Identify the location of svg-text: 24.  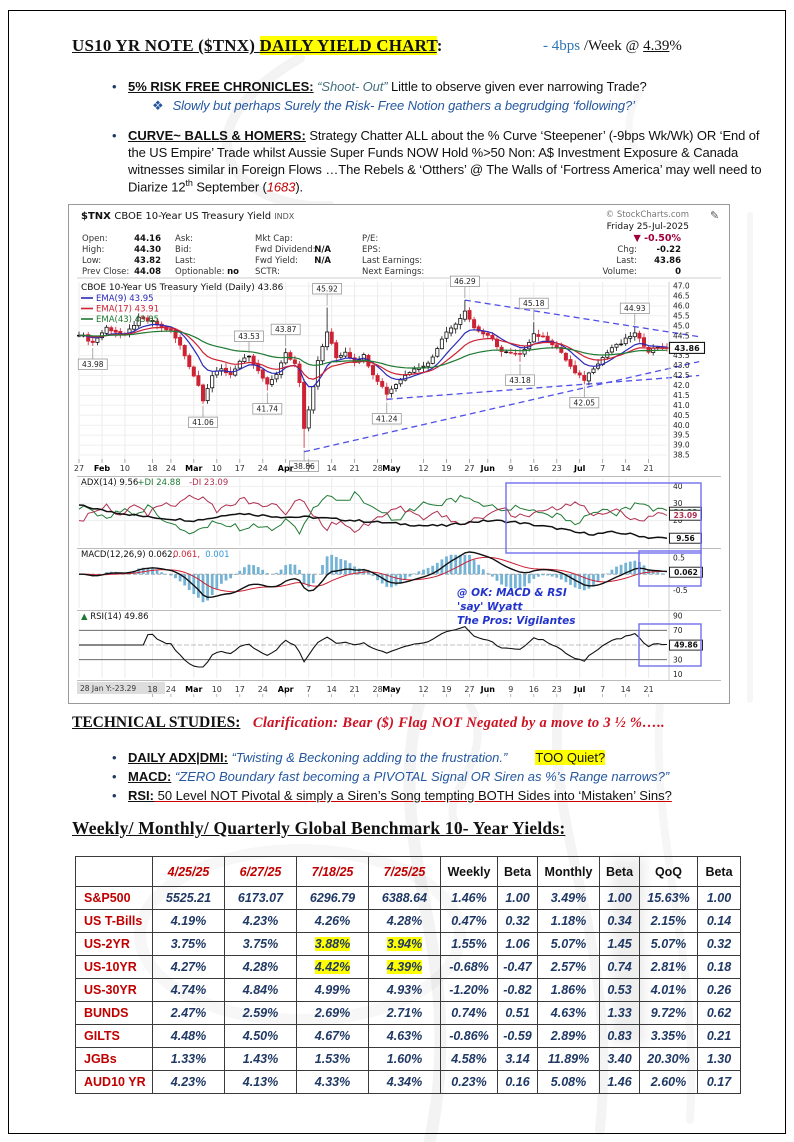
(263, 689).